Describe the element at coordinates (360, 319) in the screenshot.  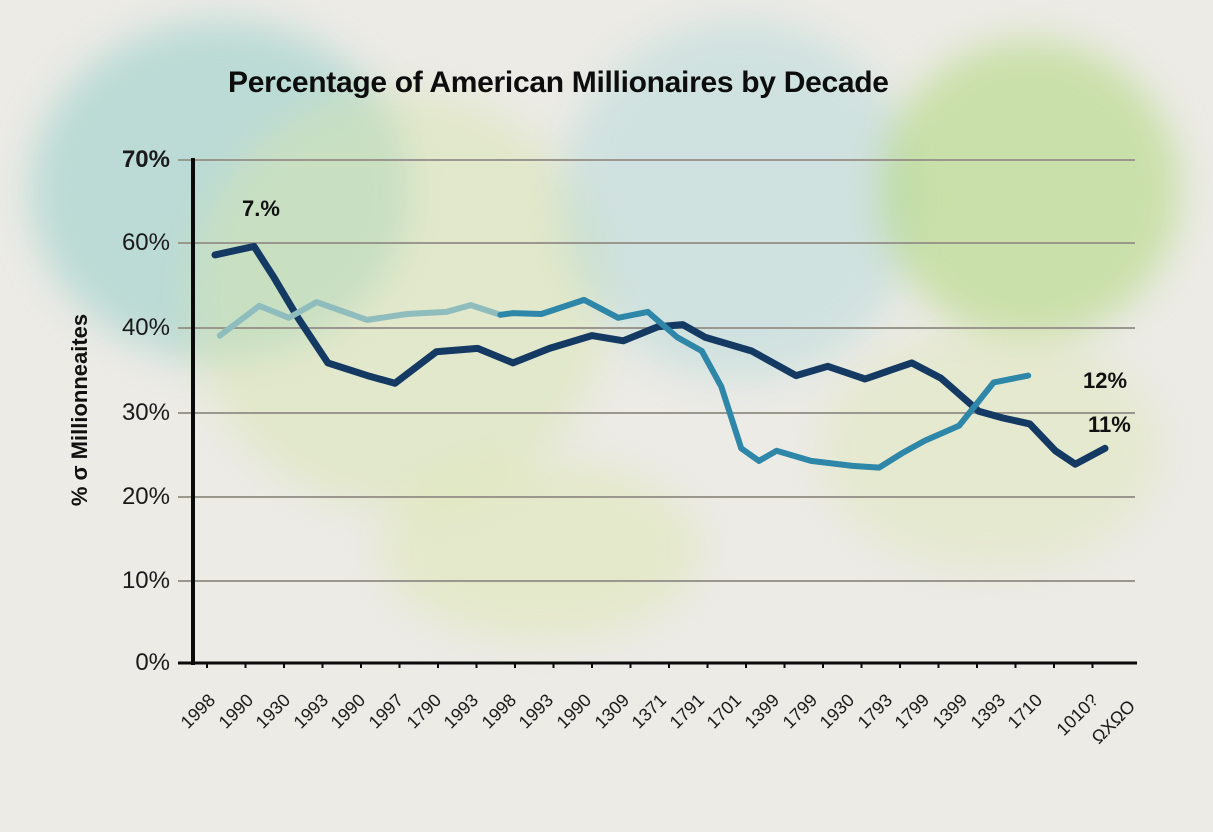
I see `series-line-light-teal` at that location.